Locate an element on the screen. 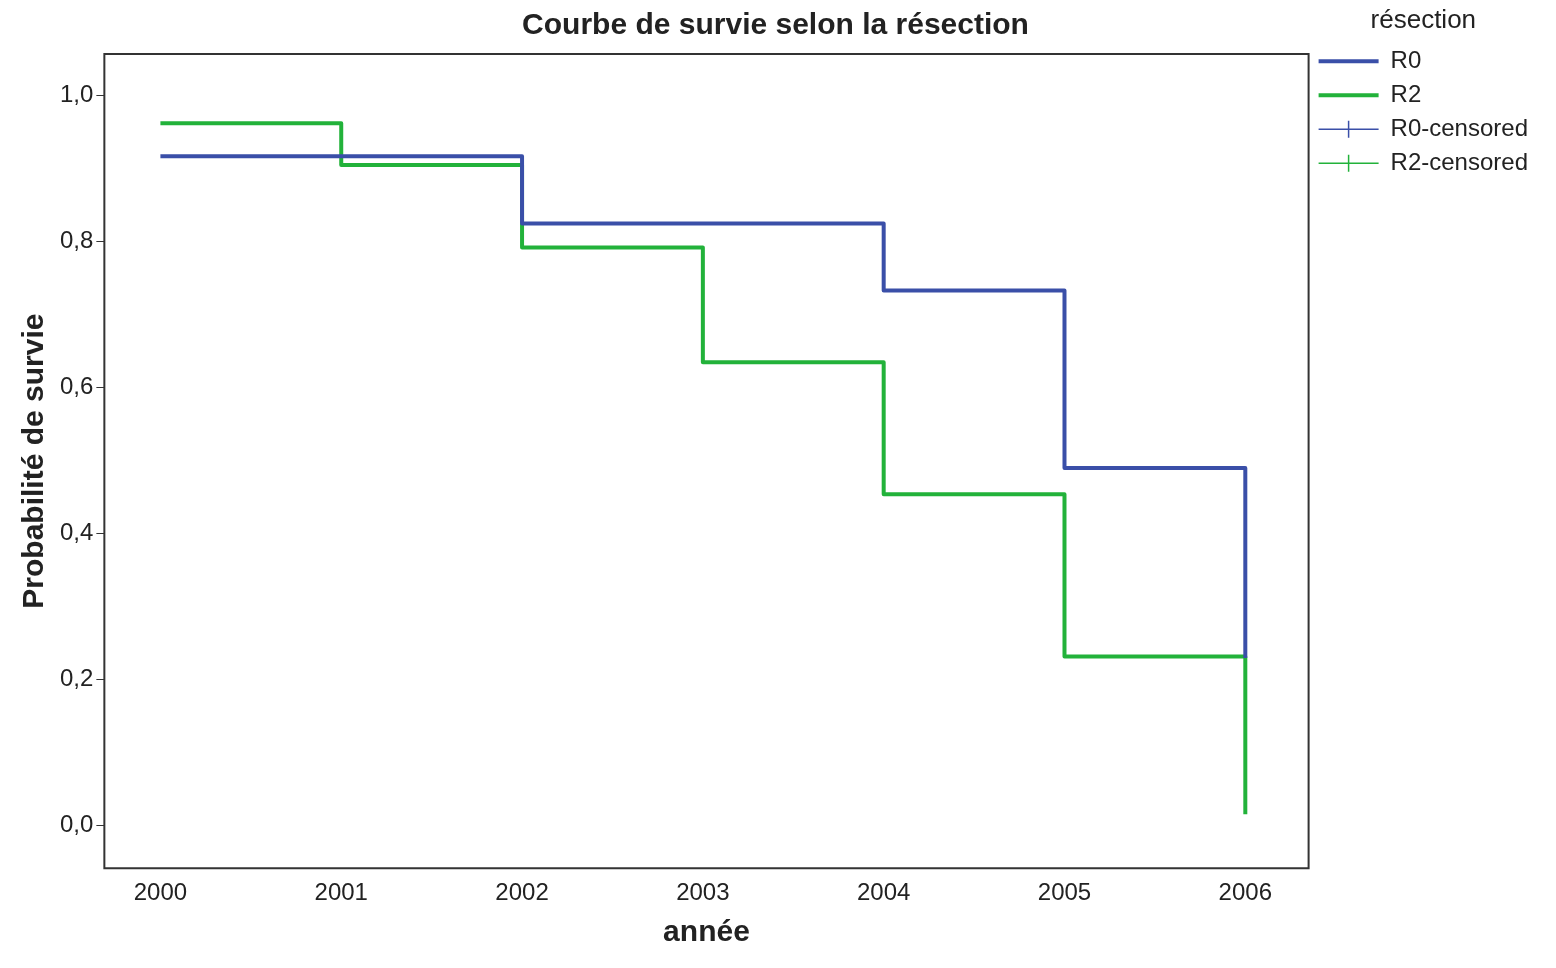 The height and width of the screenshot is (968, 1556). y-tick-label: 0,8 is located at coordinates (76, 240).